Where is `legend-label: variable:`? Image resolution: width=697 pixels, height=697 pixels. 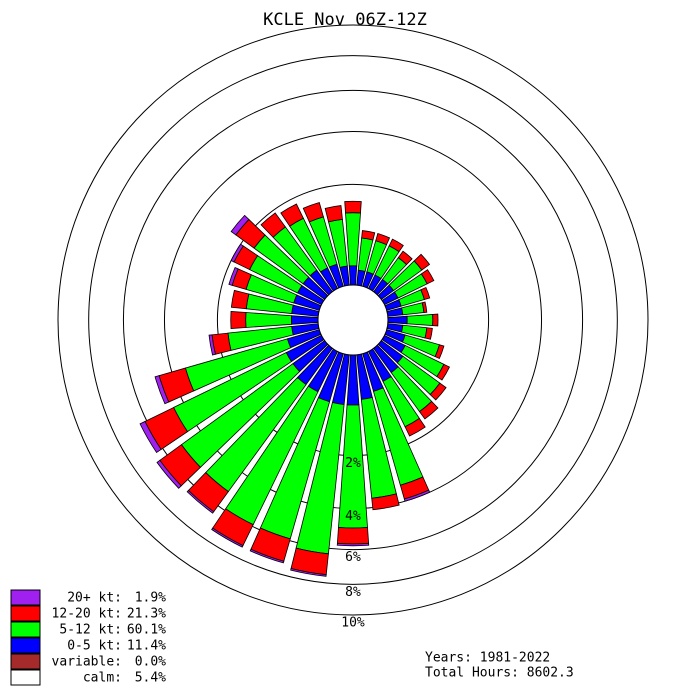 legend-label: variable: is located at coordinates (87, 662).